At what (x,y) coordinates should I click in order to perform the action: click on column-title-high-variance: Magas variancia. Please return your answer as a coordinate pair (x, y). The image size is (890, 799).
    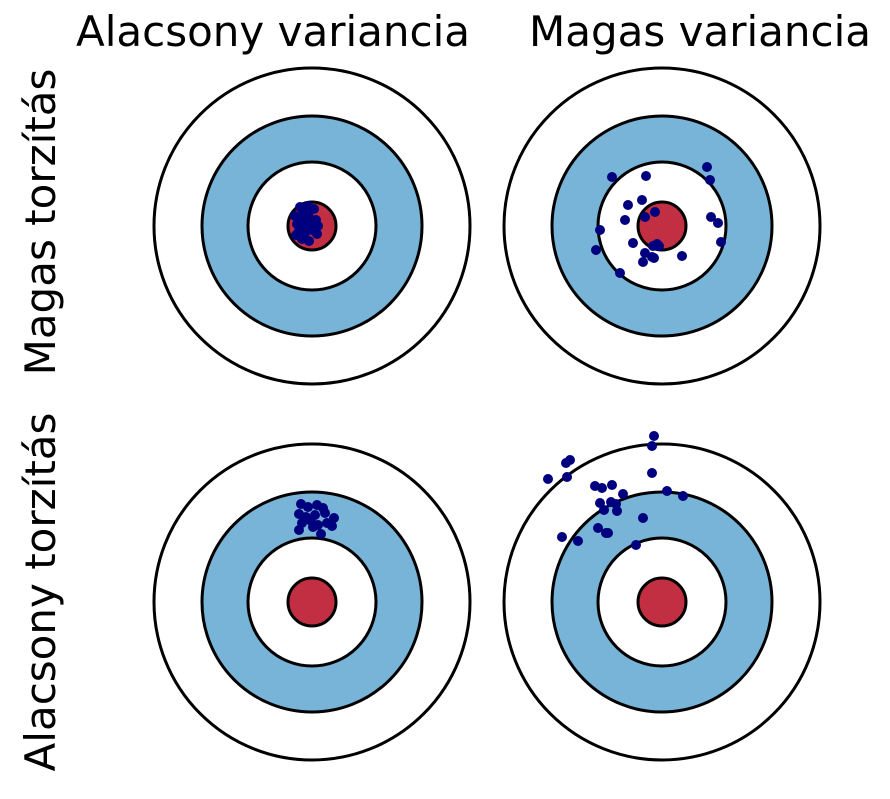
    Looking at the image, I should click on (700, 31).